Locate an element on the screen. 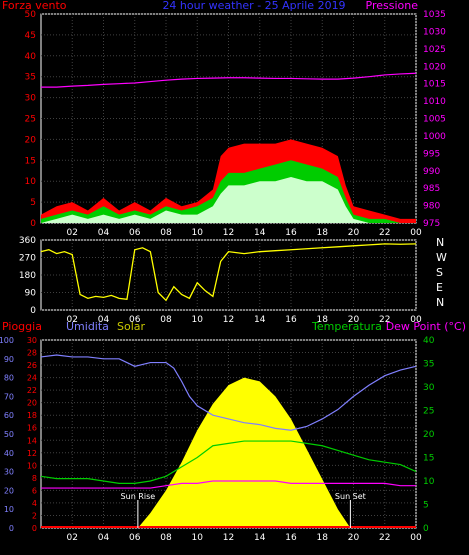  rain-y-tick-label: 14 is located at coordinates (32, 440).